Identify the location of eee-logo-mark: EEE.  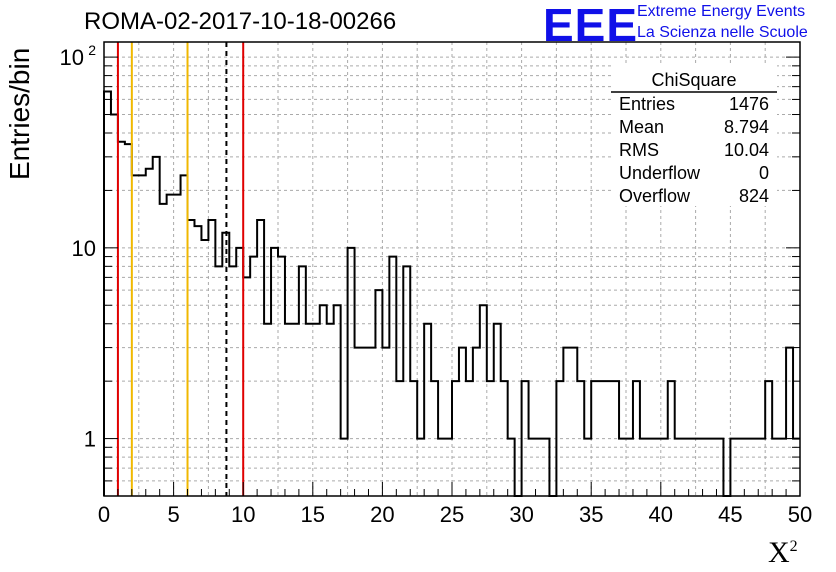
(591, 25).